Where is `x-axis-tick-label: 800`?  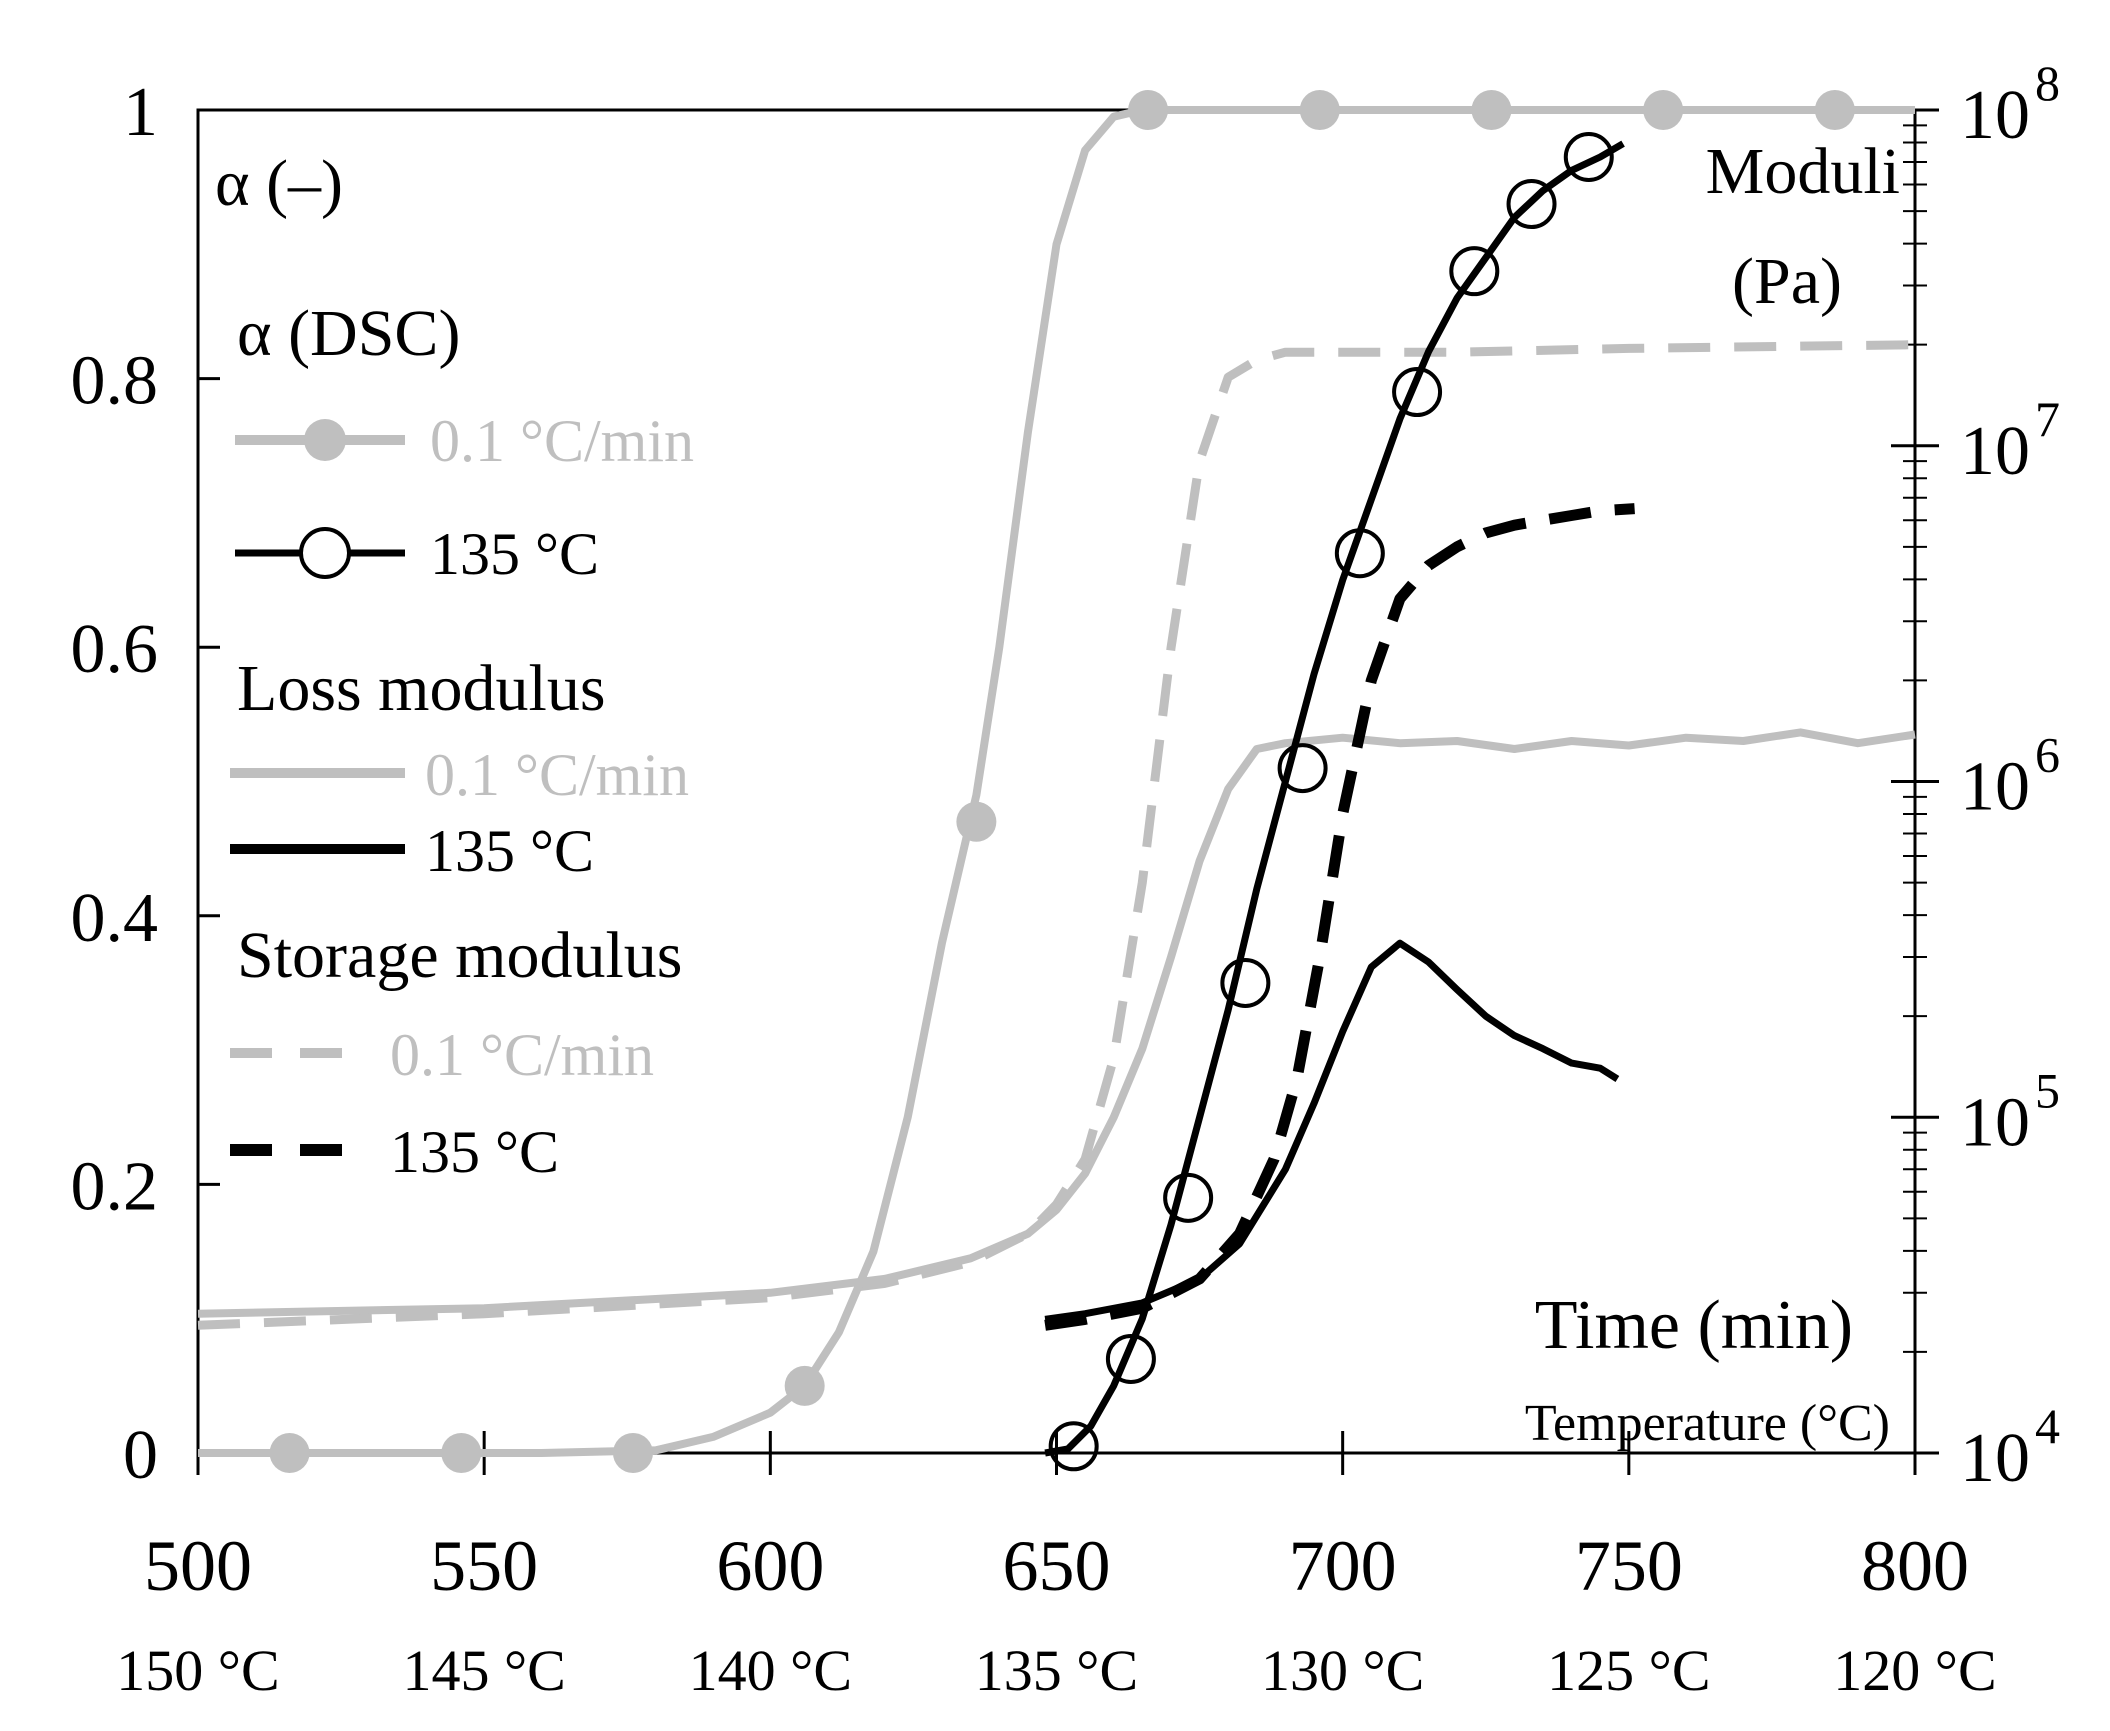 x-axis-tick-label: 800 is located at coordinates (1915, 1566).